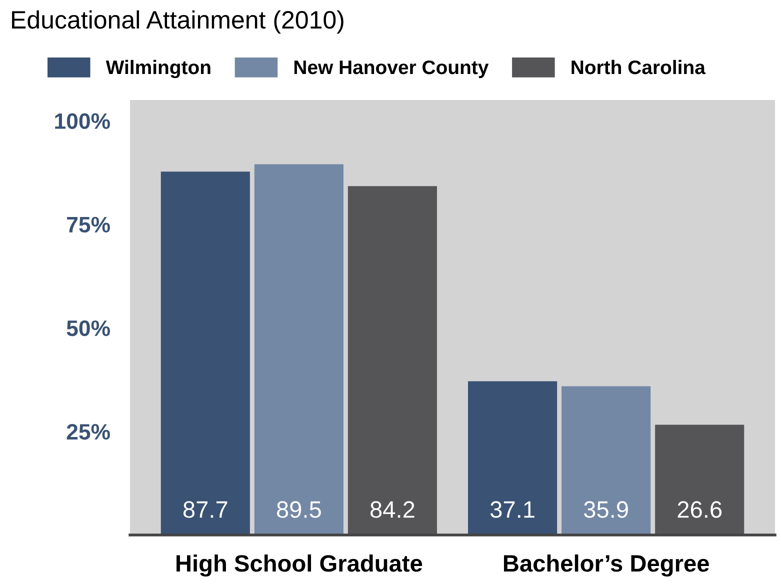 This screenshot has height=588, width=781. What do you see at coordinates (392, 509) in the screenshot?
I see `data-label: 84.2` at bounding box center [392, 509].